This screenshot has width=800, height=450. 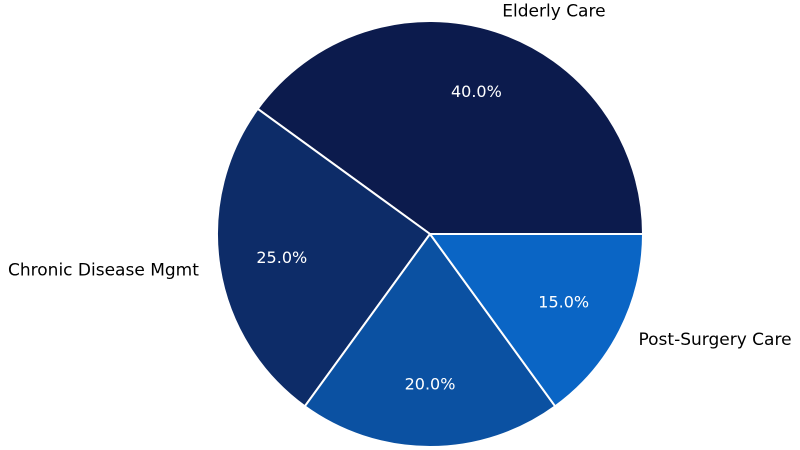 I want to click on pie-percent-label: 15.0%, so click(x=563, y=302).